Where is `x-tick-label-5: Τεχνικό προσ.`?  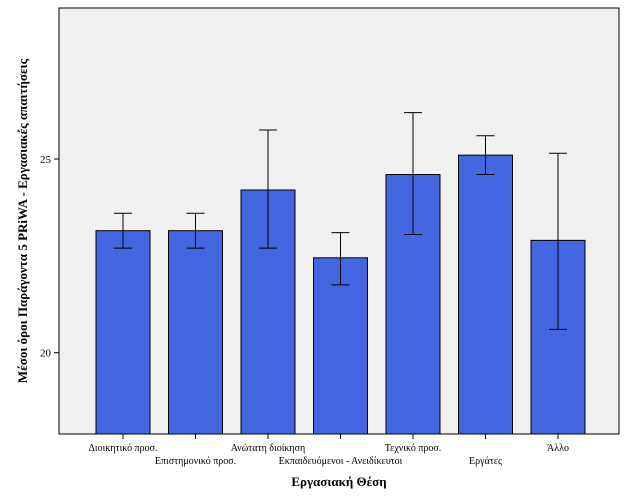
x-tick-label-5: Τεχνικό προσ. is located at coordinates (413, 448).